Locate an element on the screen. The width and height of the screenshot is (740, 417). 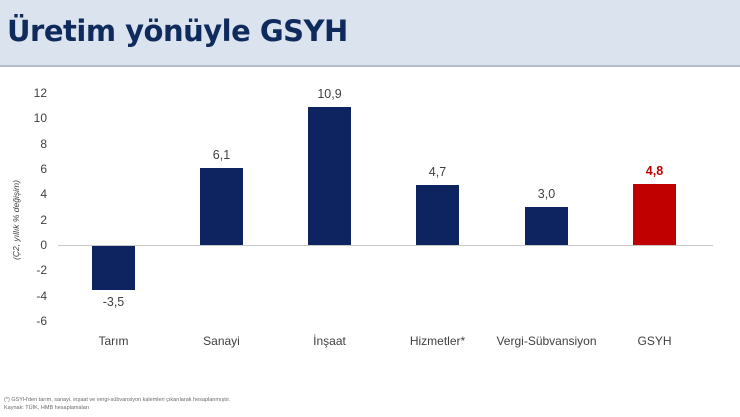
bar-sanayi is located at coordinates (221, 206).